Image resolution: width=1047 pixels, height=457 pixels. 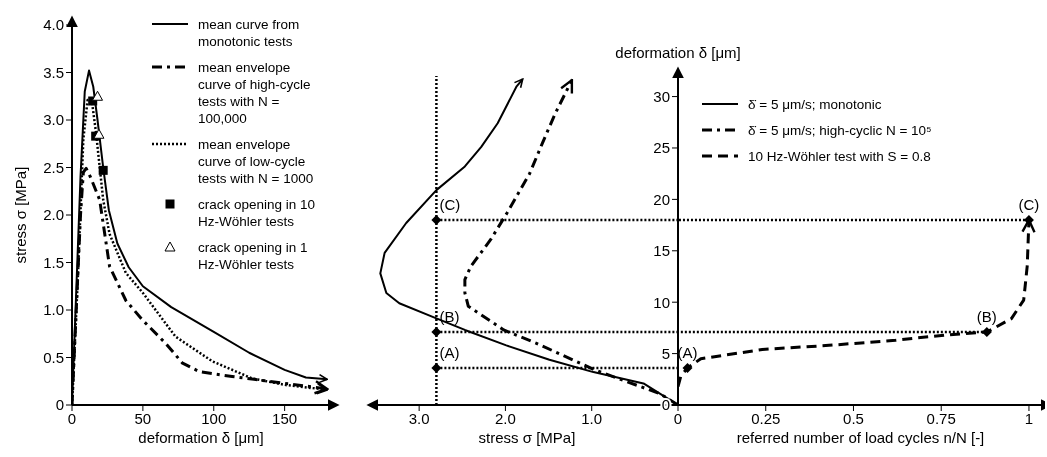 What do you see at coordinates (839, 156) in the screenshot?
I see `legend-label: 10 Hz-Wöhler test with S = 0.8` at bounding box center [839, 156].